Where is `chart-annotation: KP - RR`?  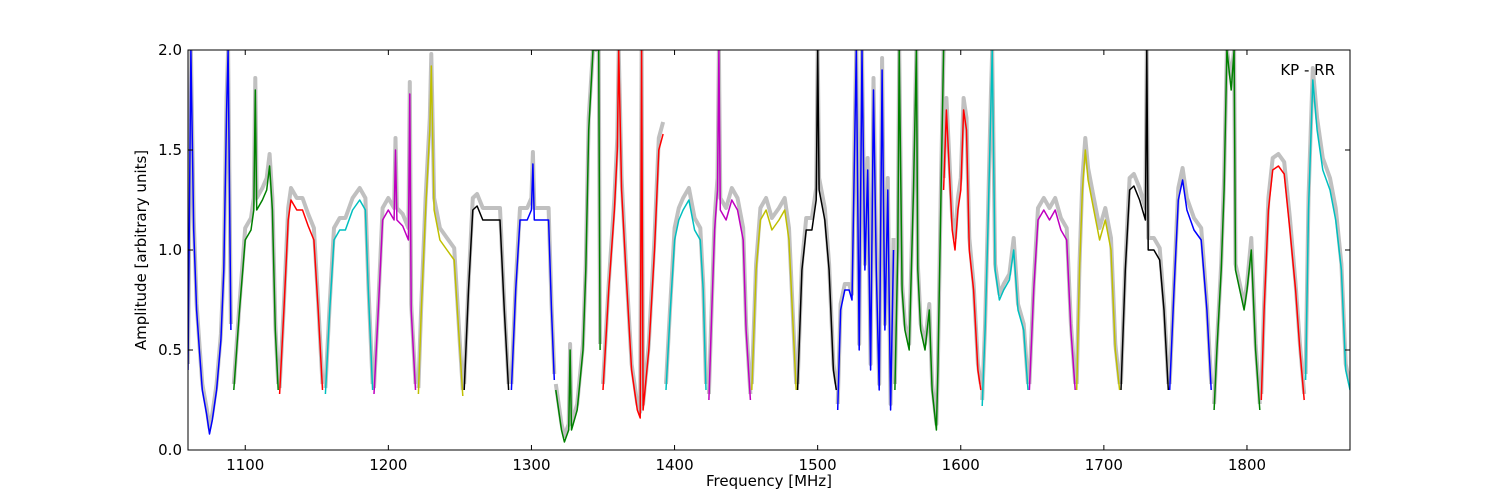 chart-annotation: KP - RR is located at coordinates (1307, 70).